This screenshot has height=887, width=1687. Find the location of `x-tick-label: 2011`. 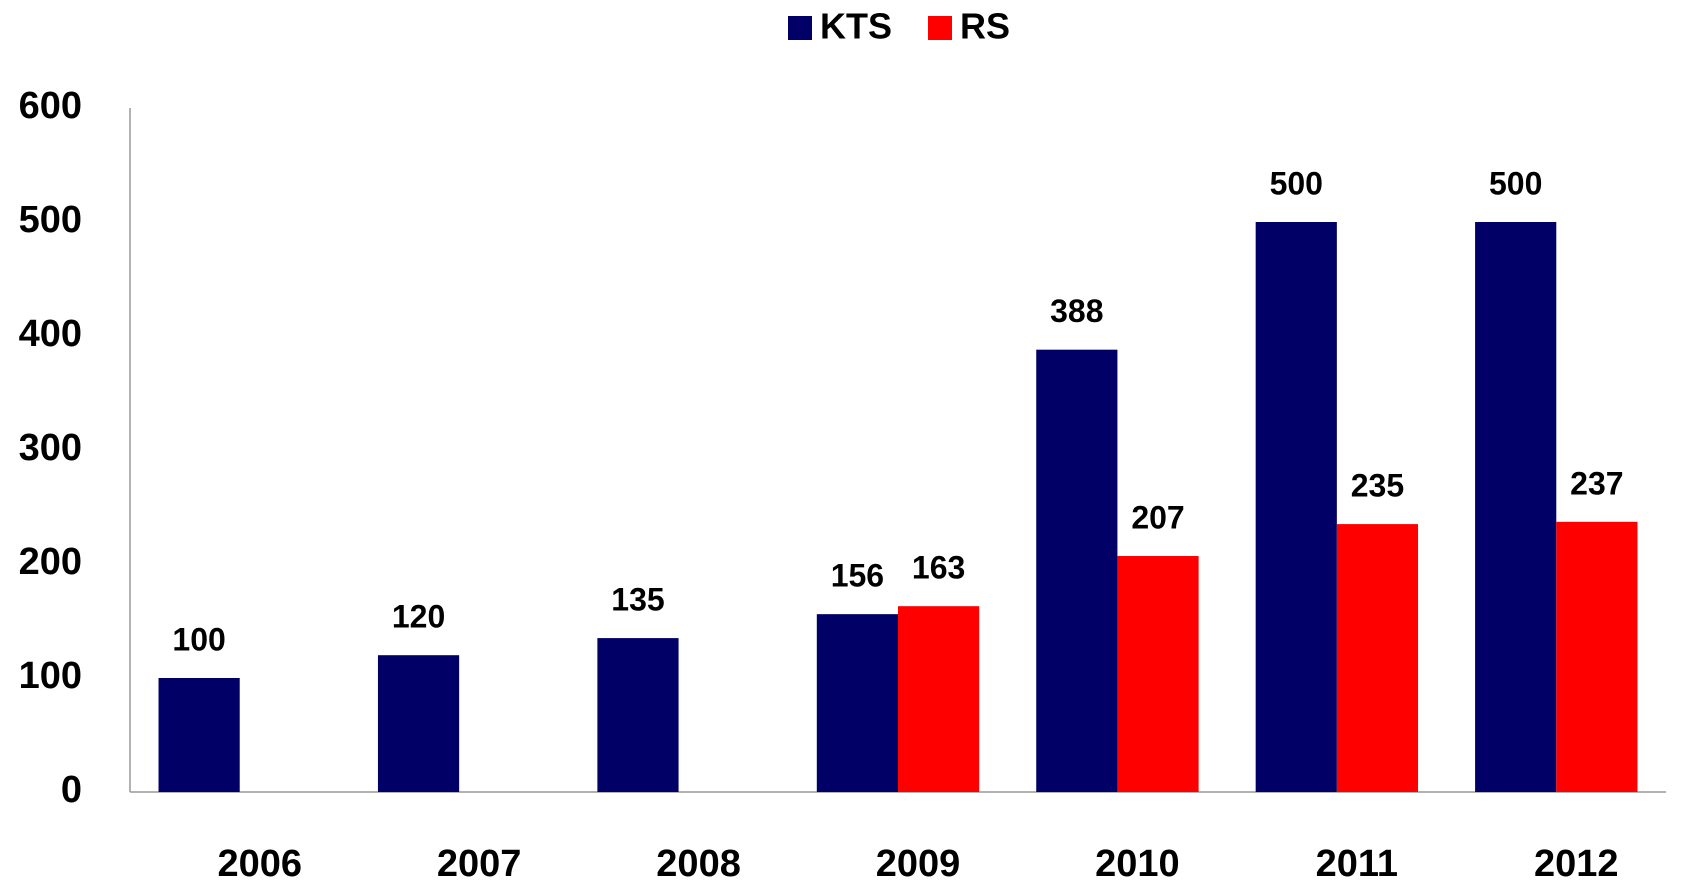

x-tick-label: 2011 is located at coordinates (1357, 864).